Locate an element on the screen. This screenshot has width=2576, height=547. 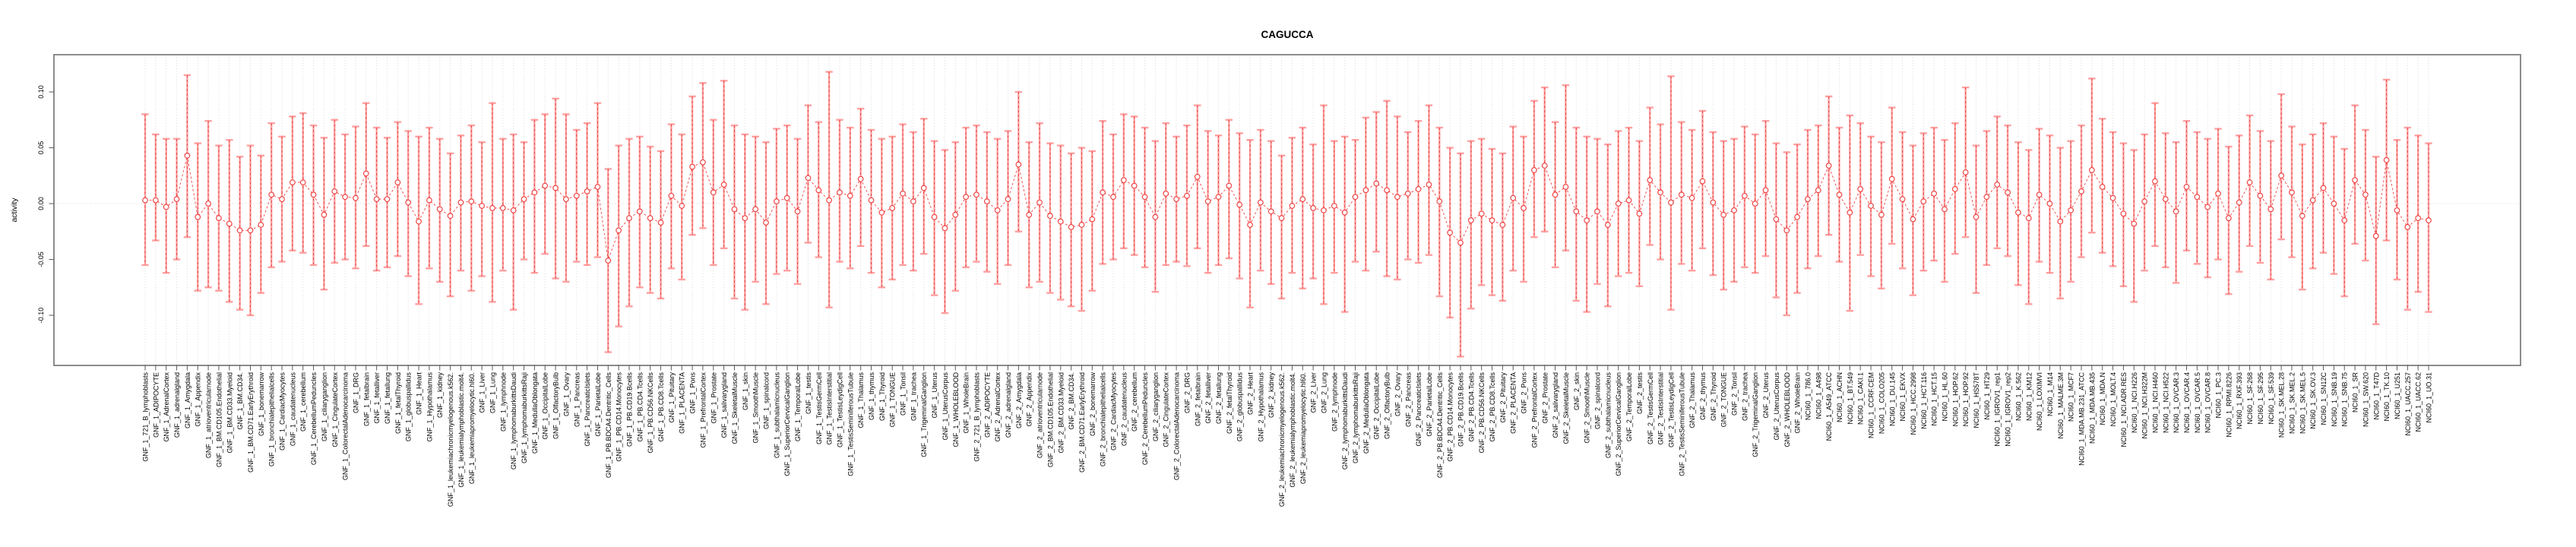
x-tick-label: GNF_1_fetallung is located at coordinates (387, 398).